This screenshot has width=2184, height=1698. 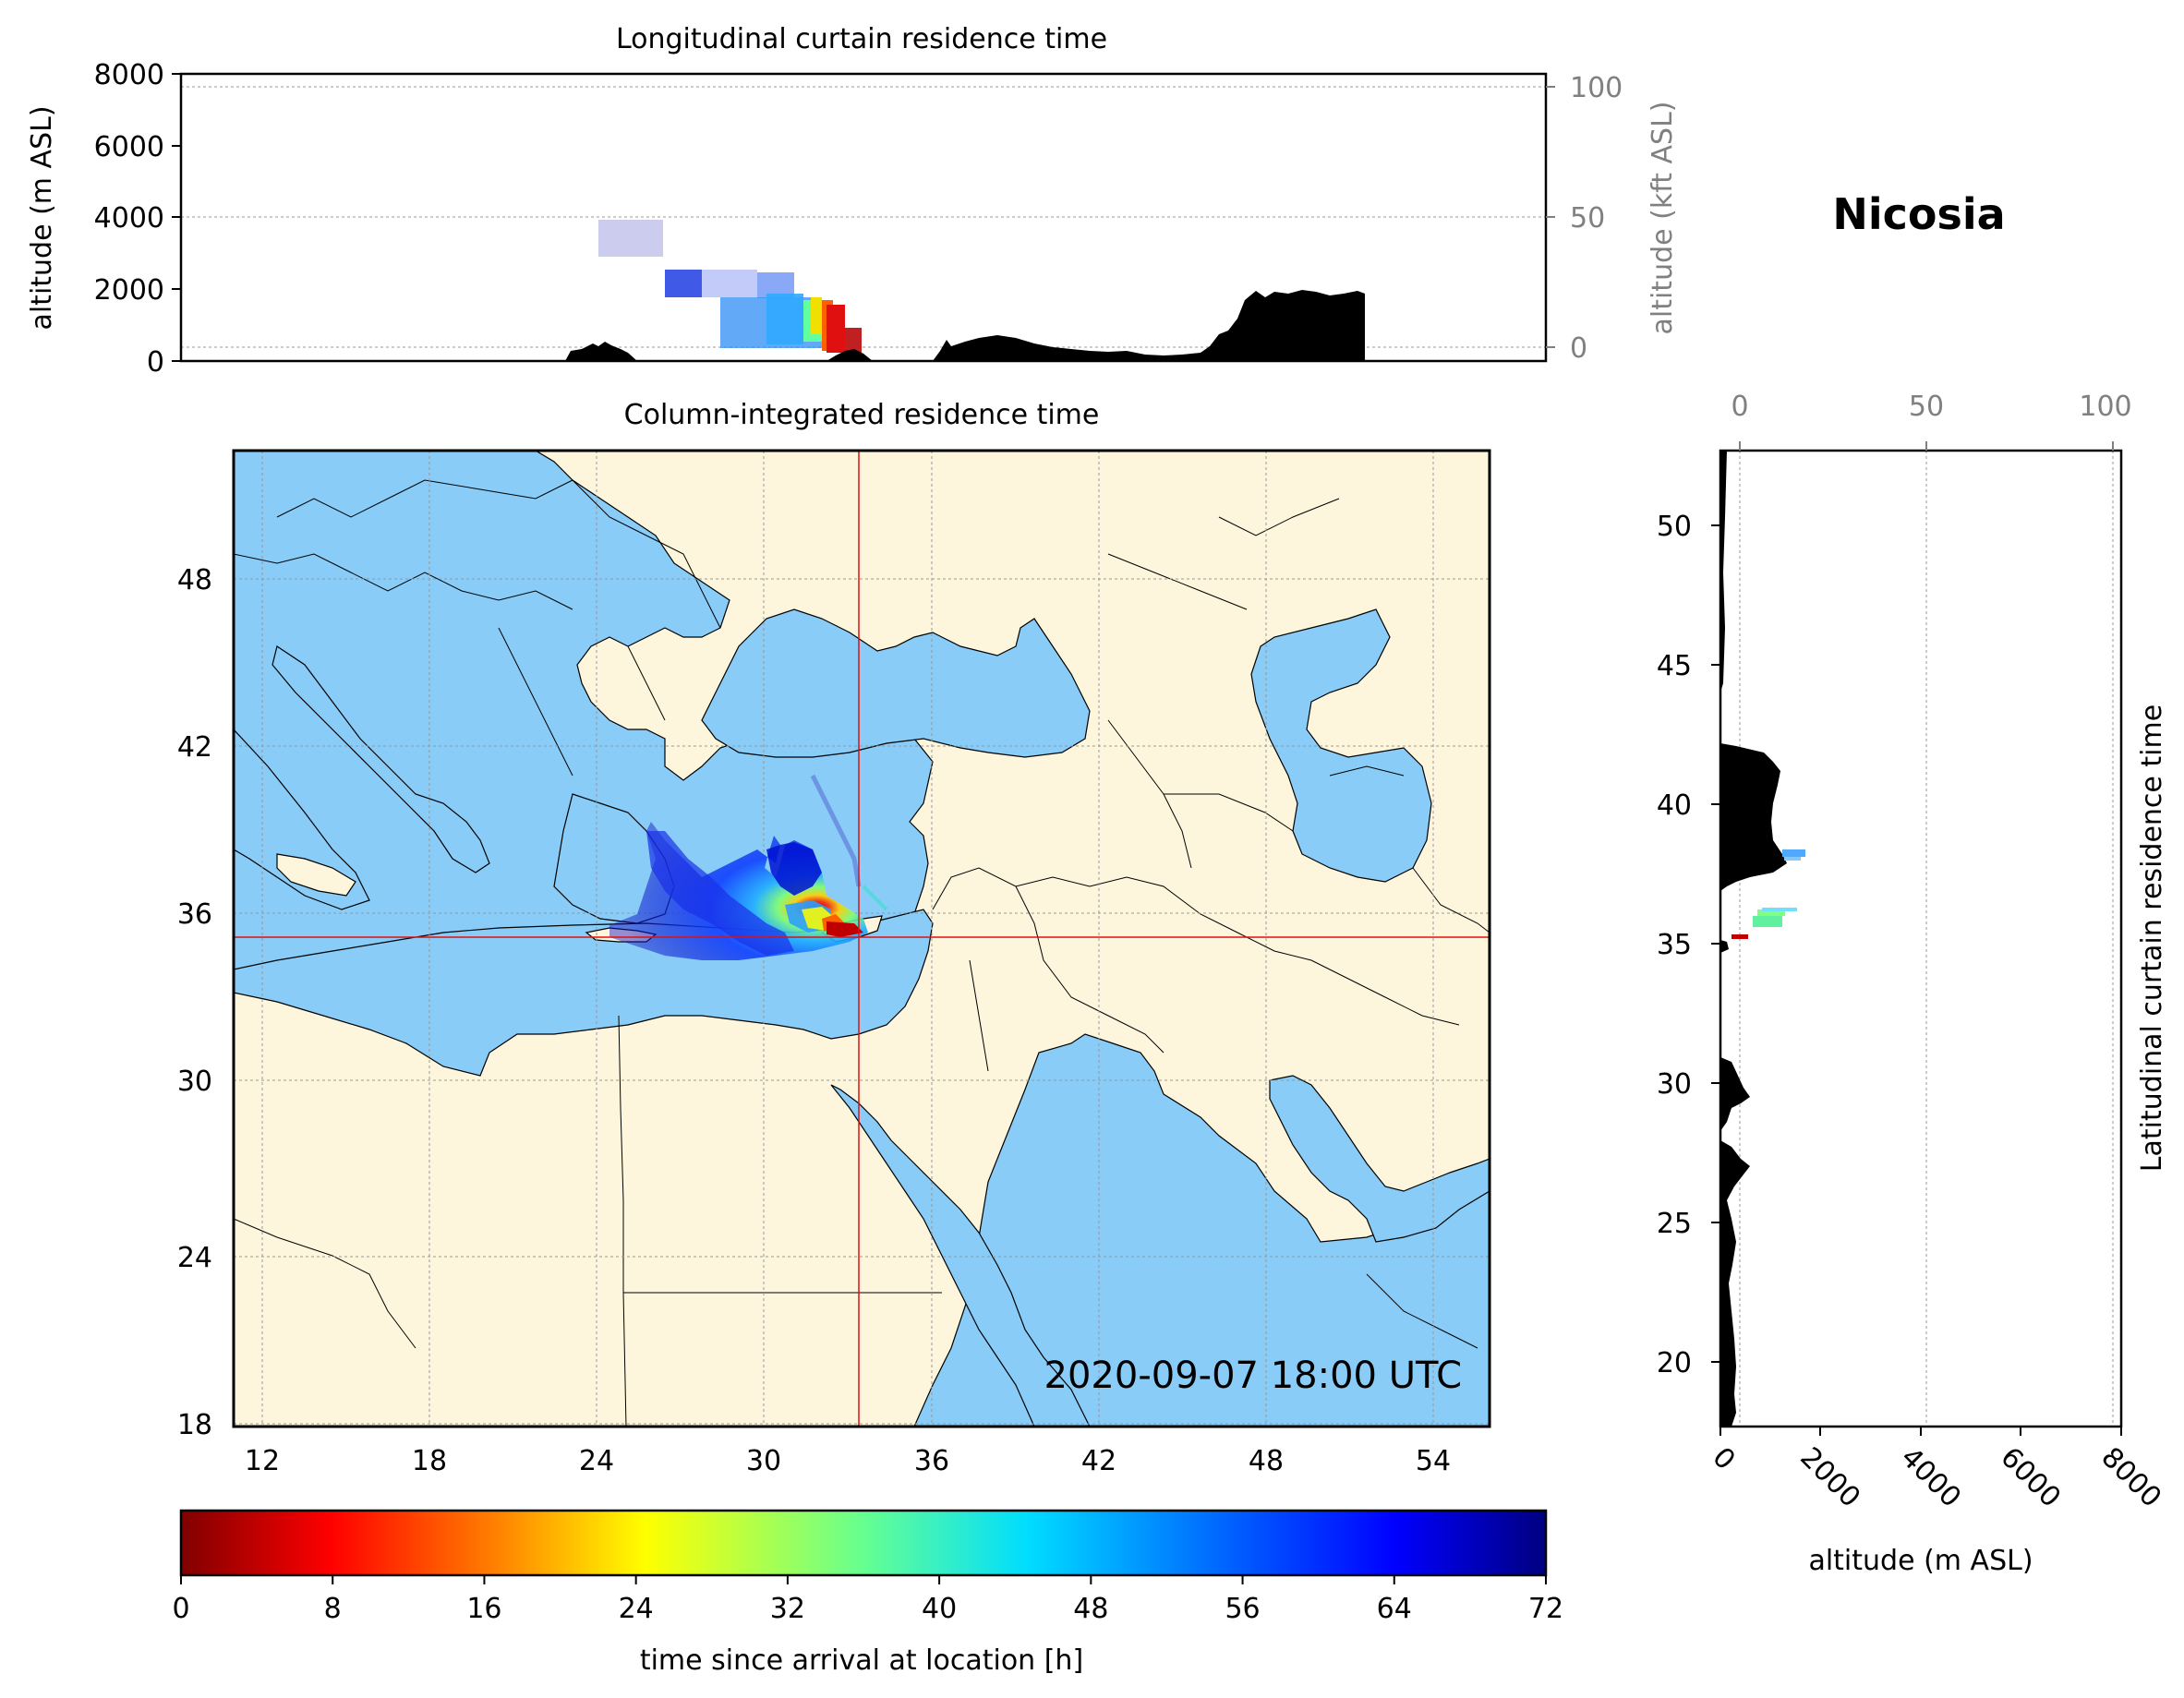 What do you see at coordinates (1242, 1609) in the screenshot?
I see `colorbar-tick-label: 56` at bounding box center [1242, 1609].